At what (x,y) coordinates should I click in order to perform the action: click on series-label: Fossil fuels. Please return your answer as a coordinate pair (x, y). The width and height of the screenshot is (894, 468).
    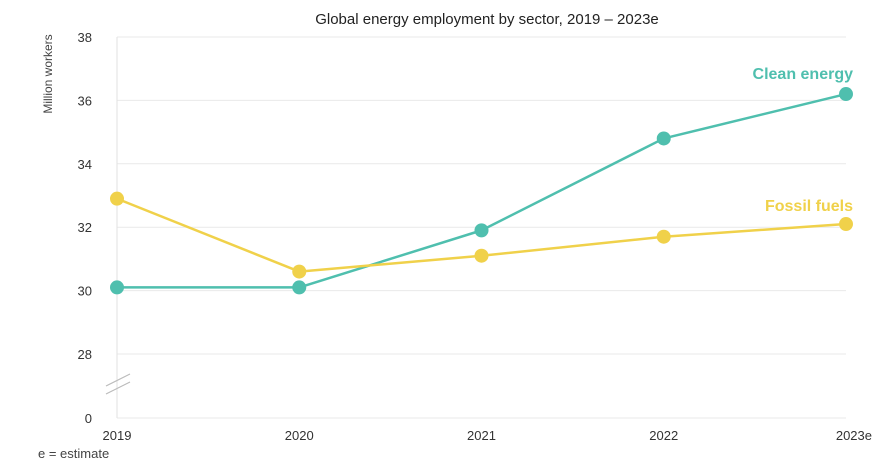
    Looking at the image, I should click on (809, 206).